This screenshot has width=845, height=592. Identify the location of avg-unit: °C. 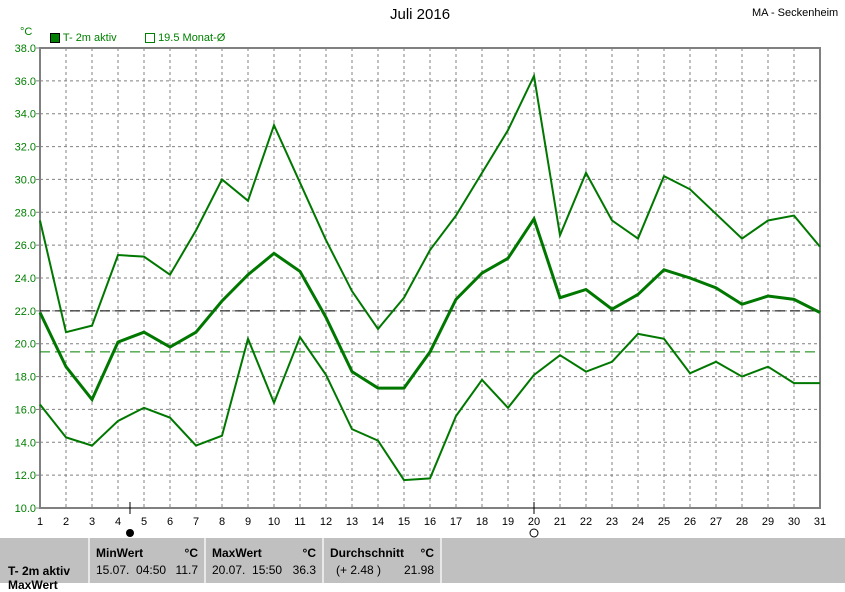
(427, 553).